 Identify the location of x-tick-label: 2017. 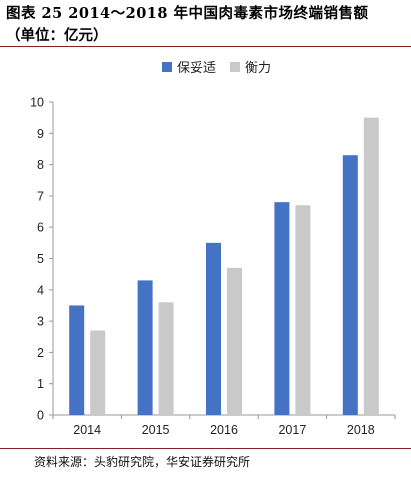
(292, 430).